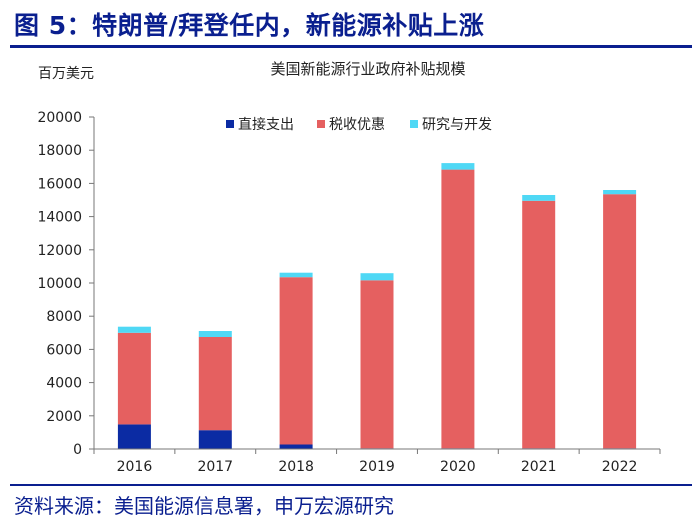  I want to click on x-tick-label: 2017, so click(215, 467).